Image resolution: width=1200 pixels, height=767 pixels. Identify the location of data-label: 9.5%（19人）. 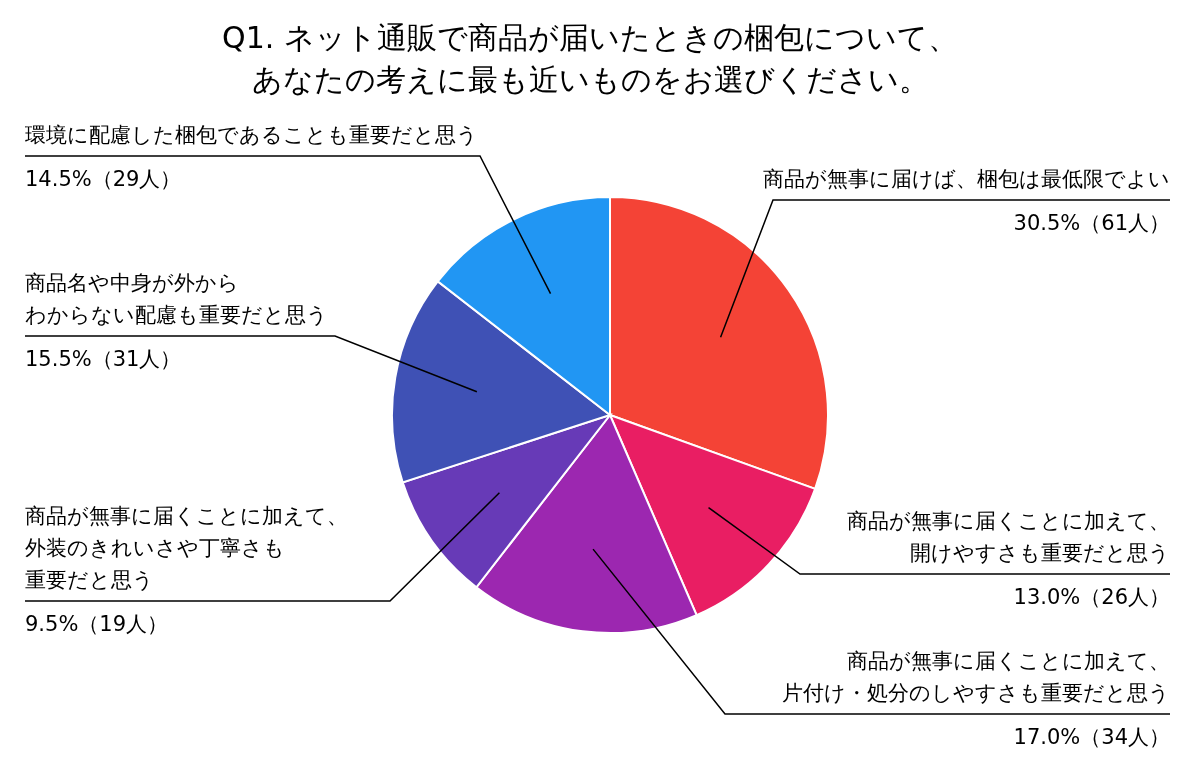
(97, 624).